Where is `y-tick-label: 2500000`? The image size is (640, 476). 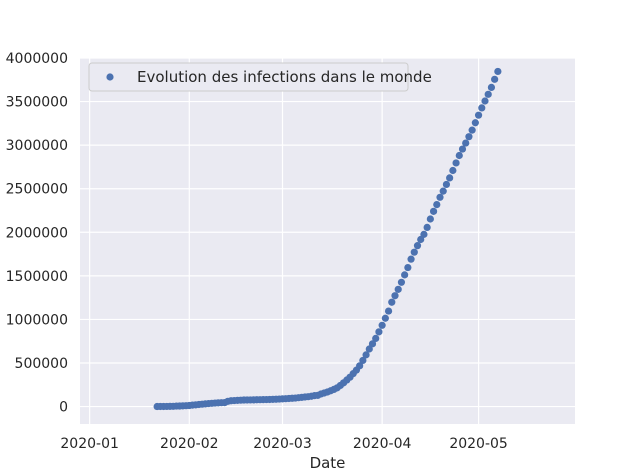
y-tick-label: 2500000 is located at coordinates (37, 190).